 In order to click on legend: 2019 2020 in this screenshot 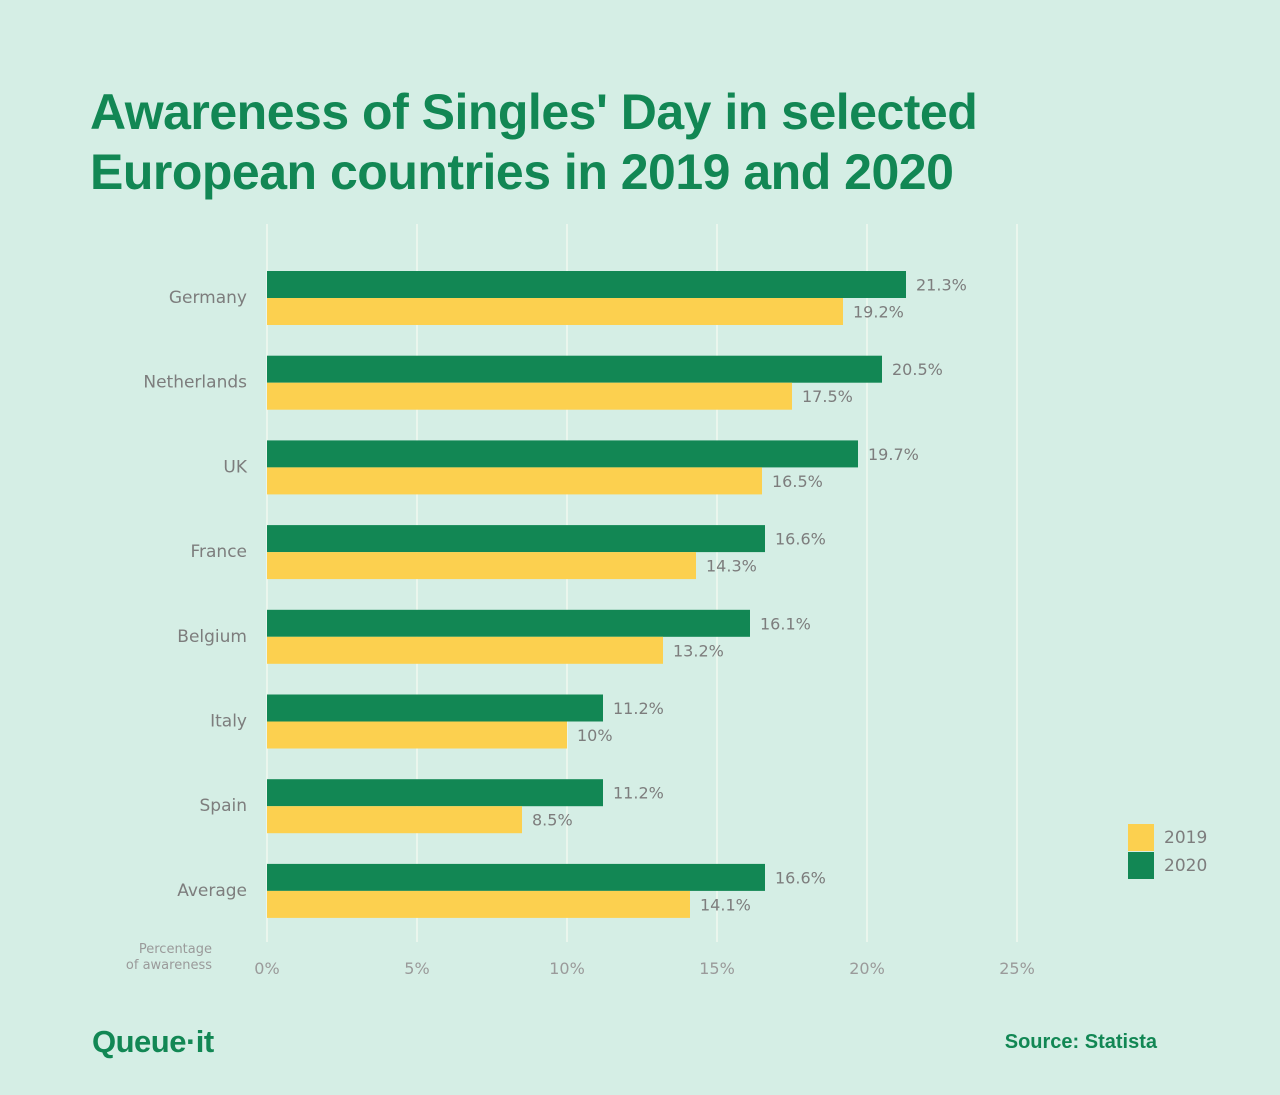, I will do `click(1167, 852)`.